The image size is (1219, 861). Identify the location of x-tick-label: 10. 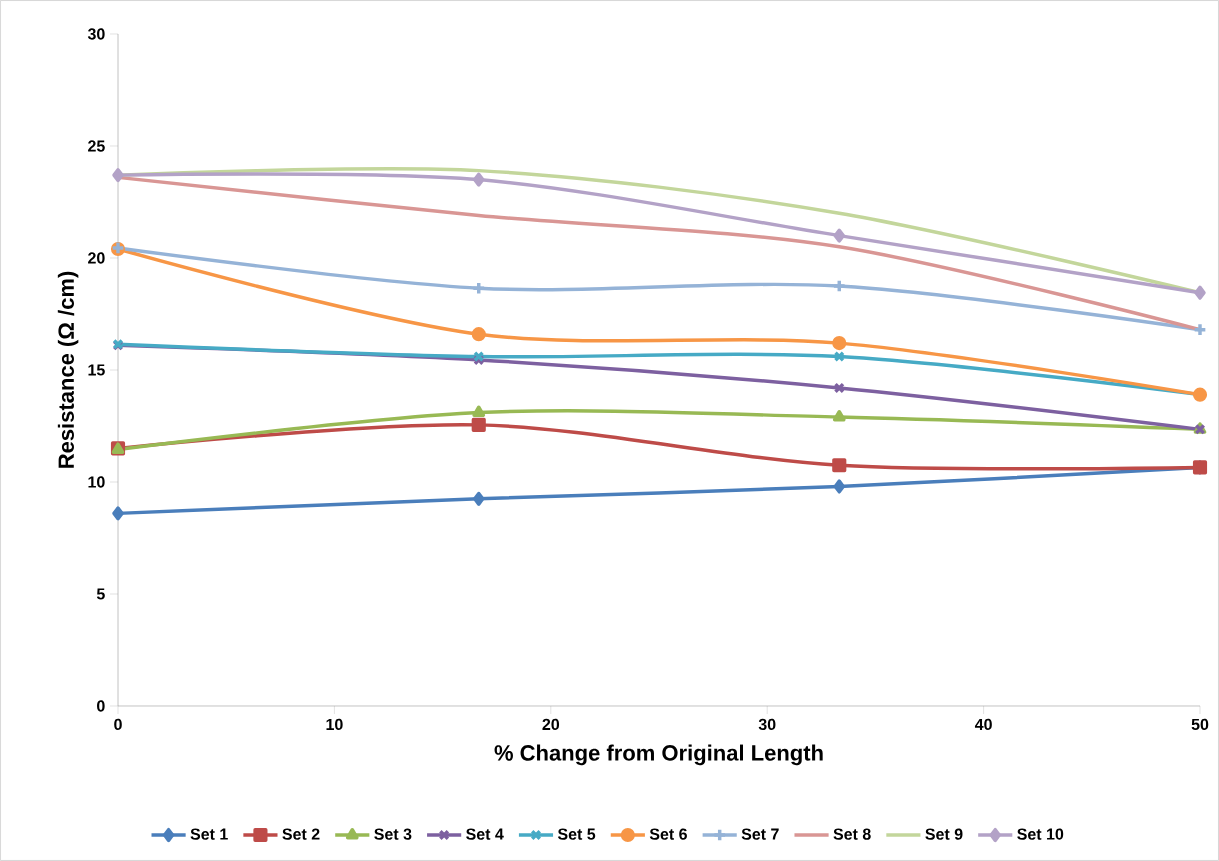
(334, 724).